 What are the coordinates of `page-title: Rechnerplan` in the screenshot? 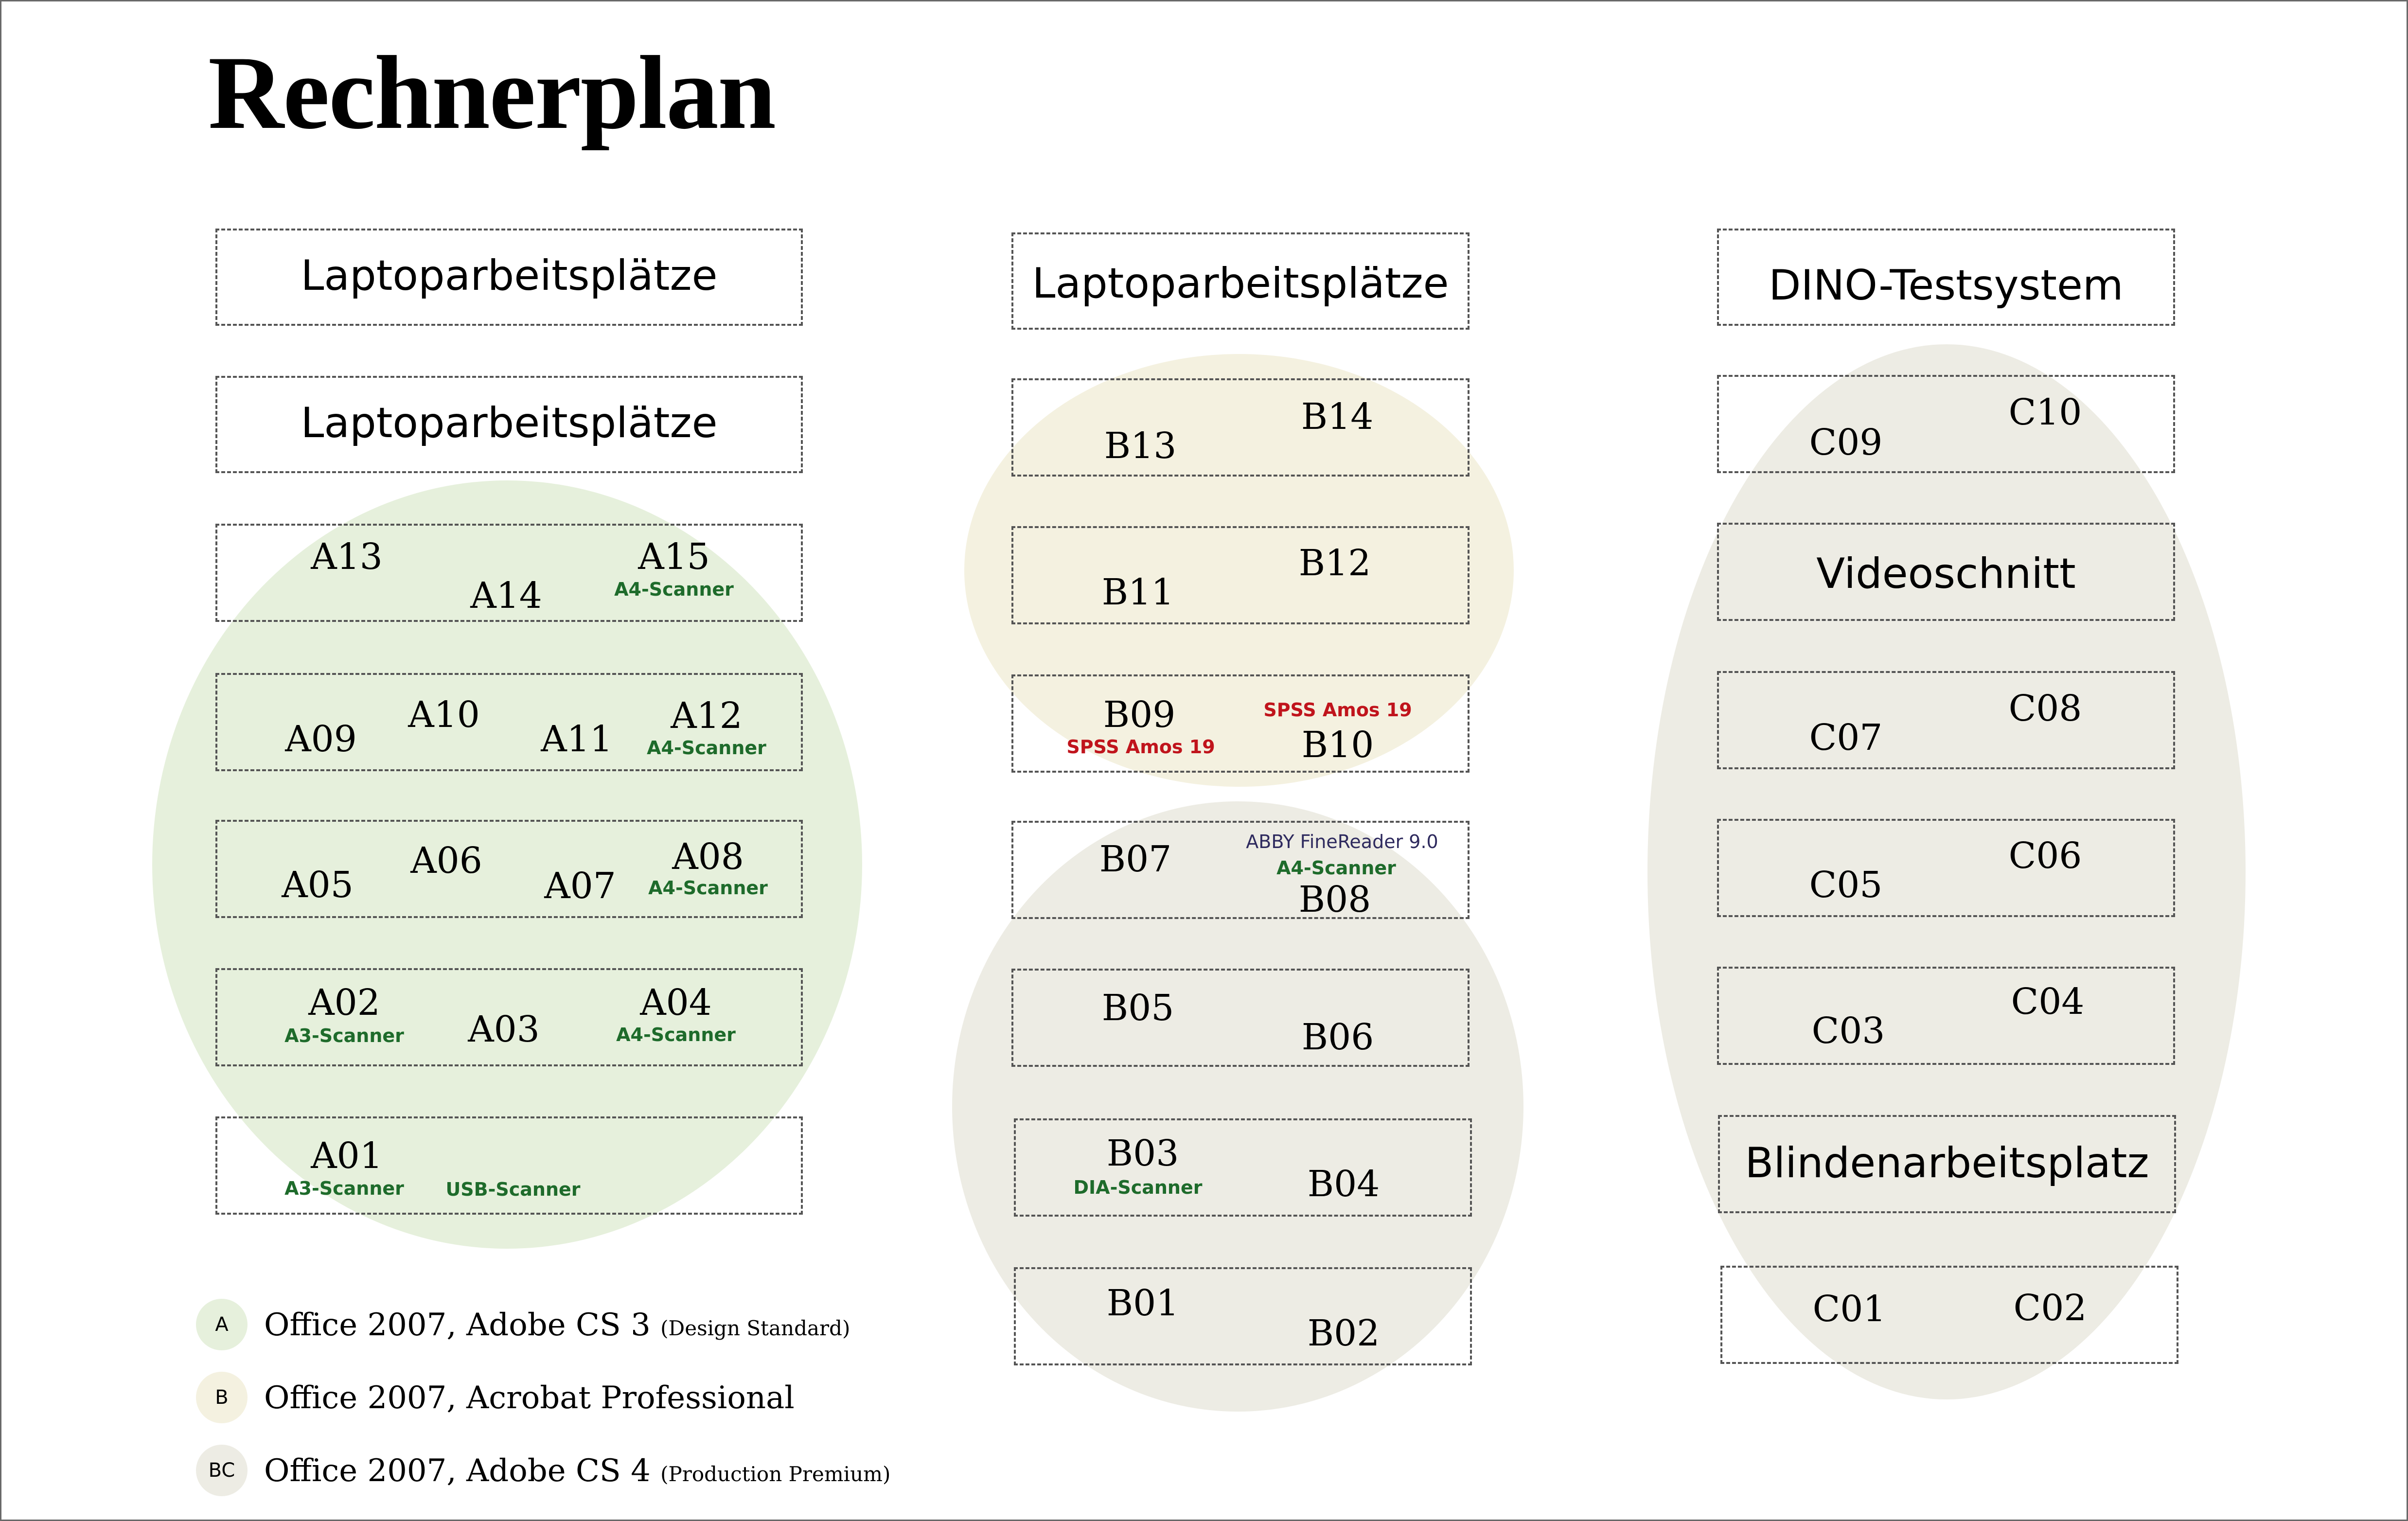 It's located at (492, 93).